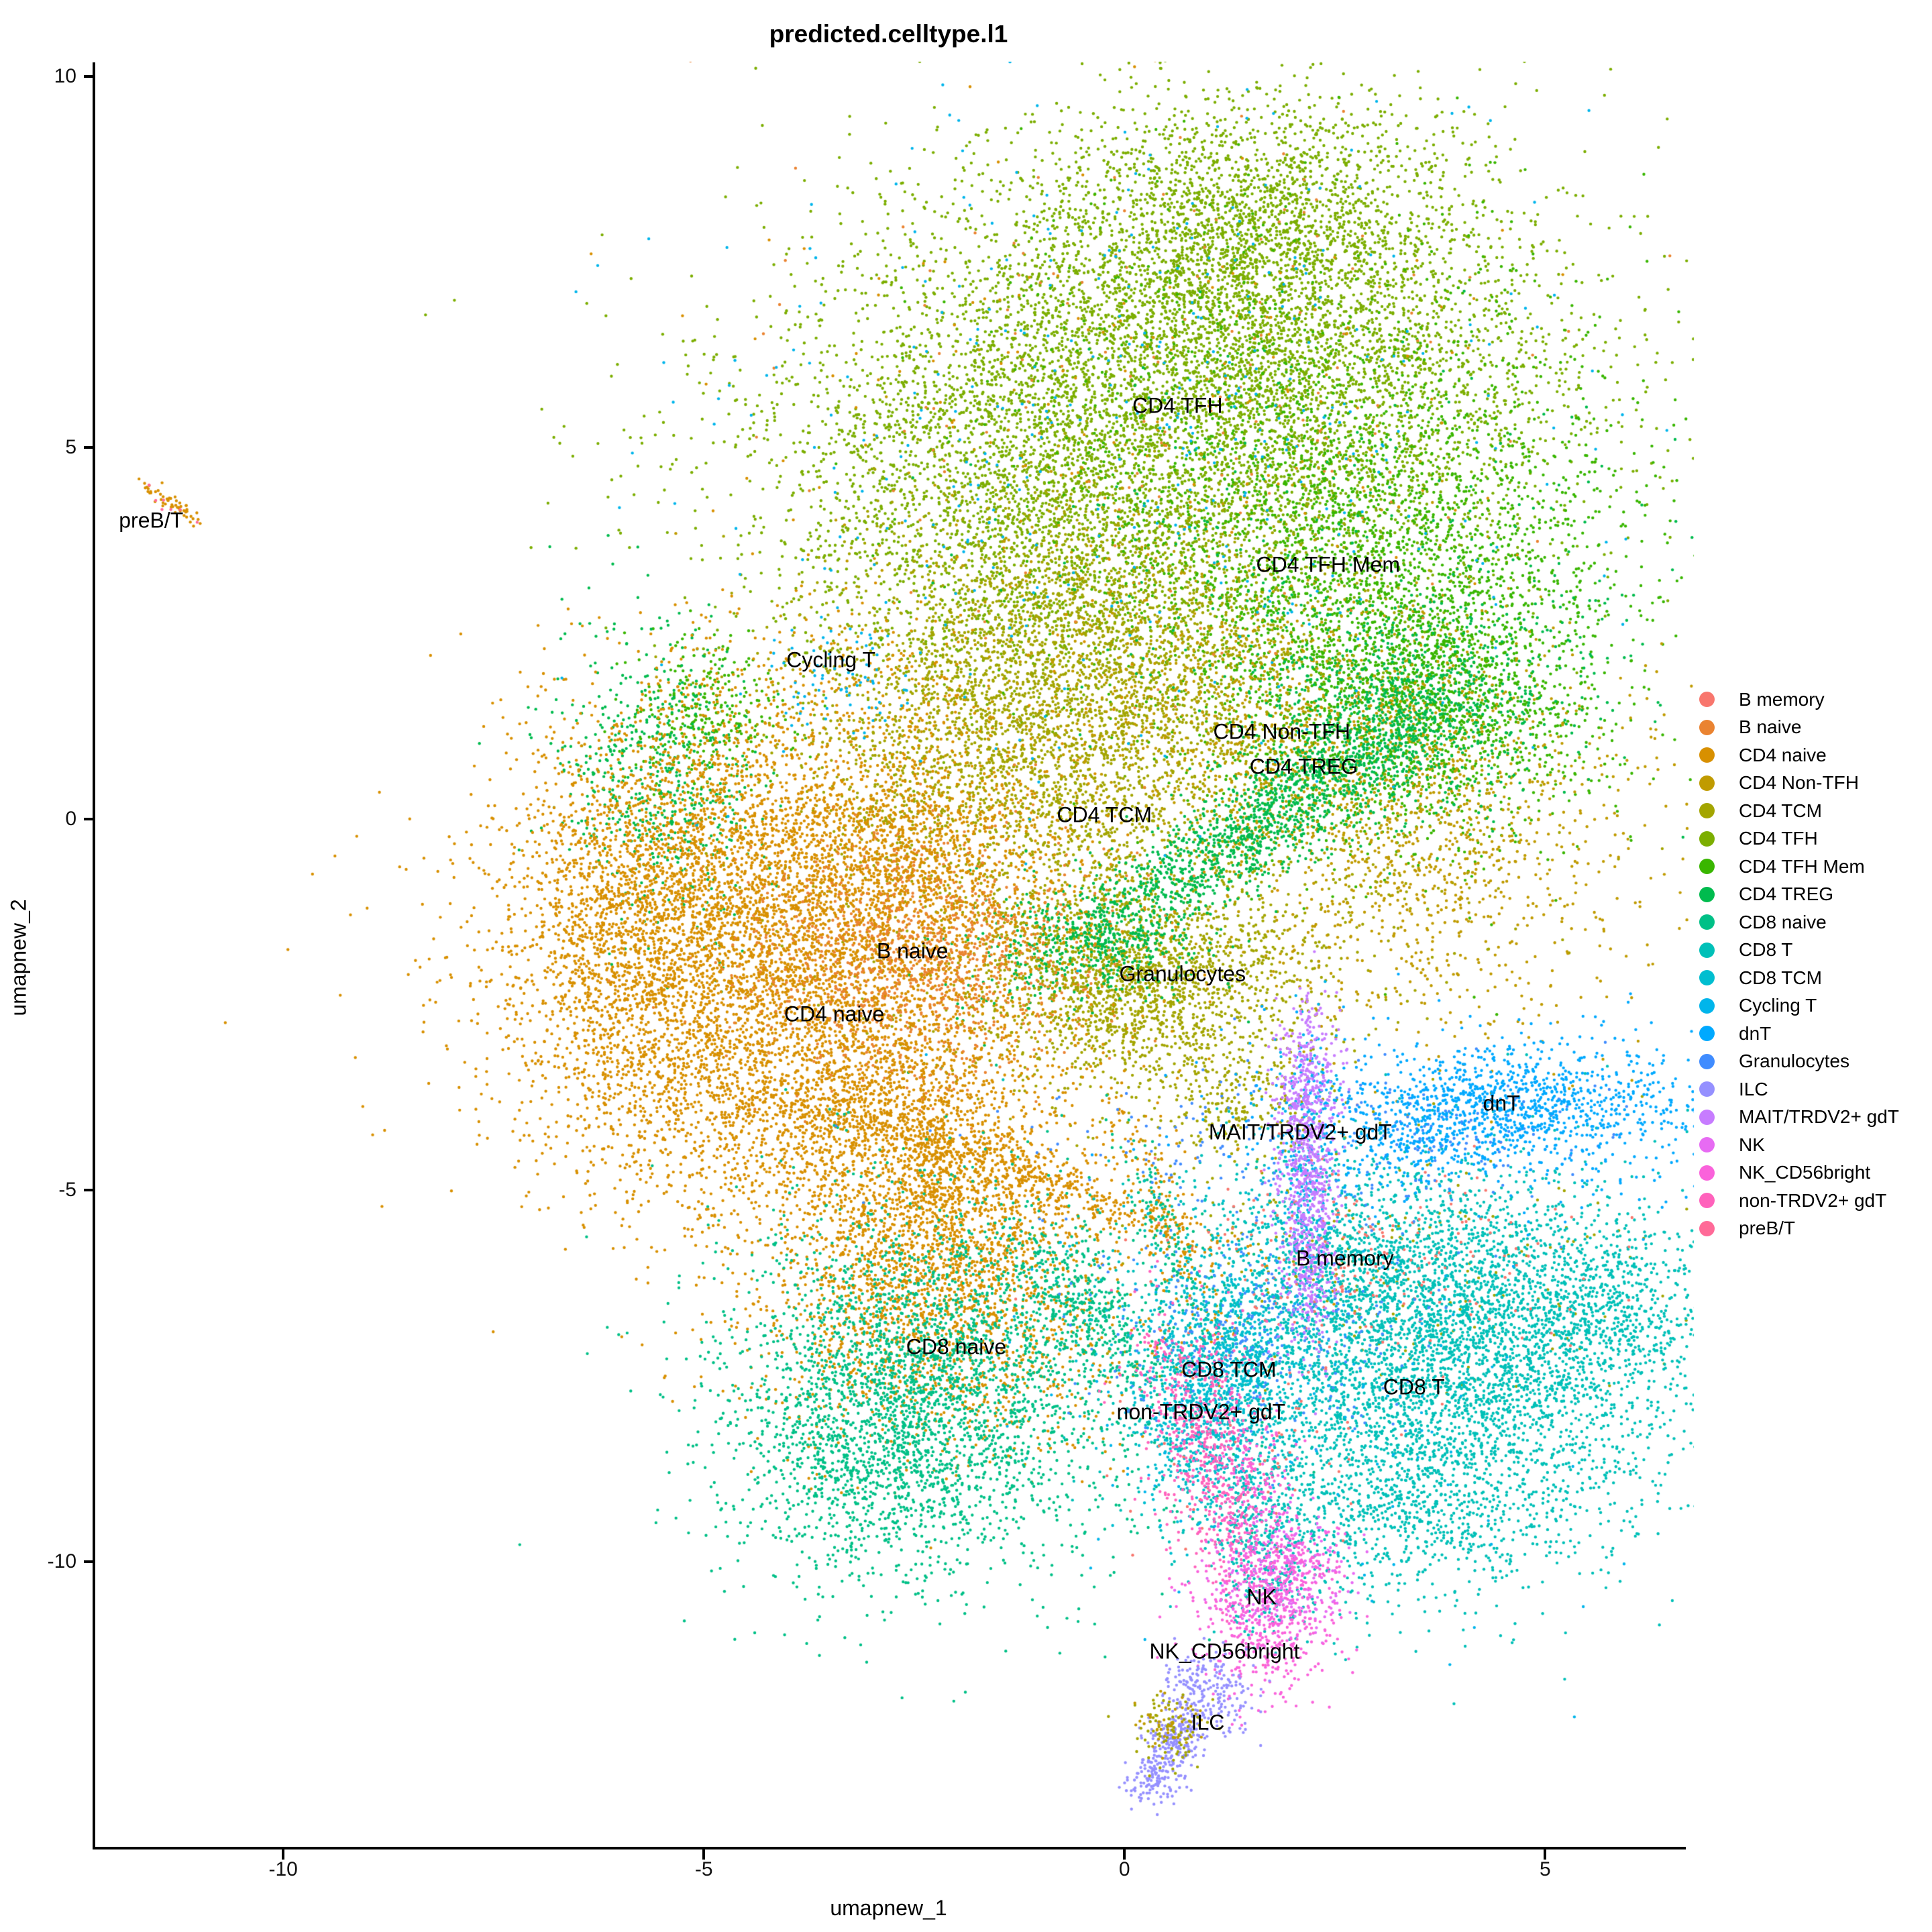 The image size is (1932, 1932). What do you see at coordinates (1780, 977) in the screenshot?
I see `legend-item-label: CD8 TCM` at bounding box center [1780, 977].